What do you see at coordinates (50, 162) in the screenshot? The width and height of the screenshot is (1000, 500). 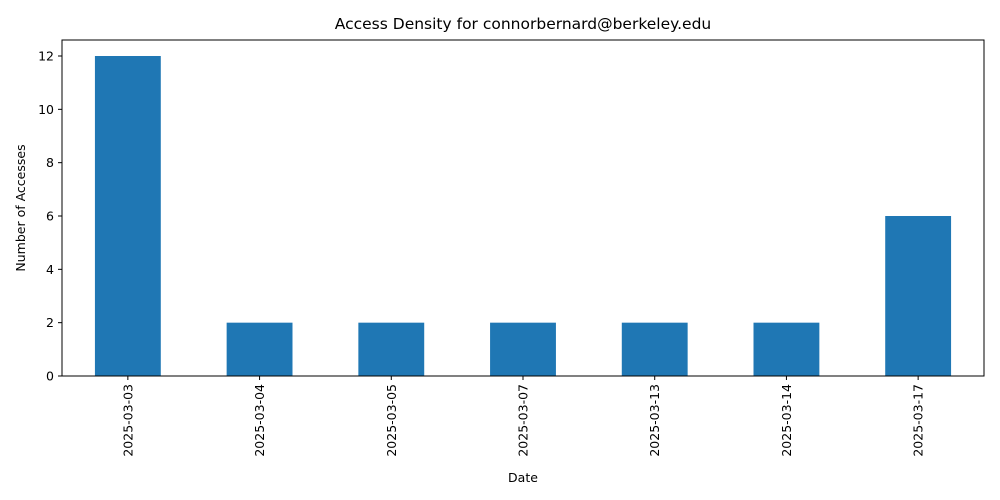 I see `y-tick-label: 8` at bounding box center [50, 162].